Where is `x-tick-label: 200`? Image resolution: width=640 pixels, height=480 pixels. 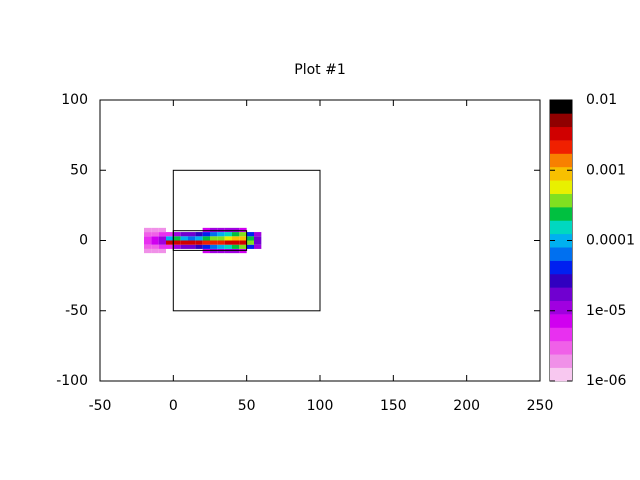 x-tick-label: 200 is located at coordinates (466, 406).